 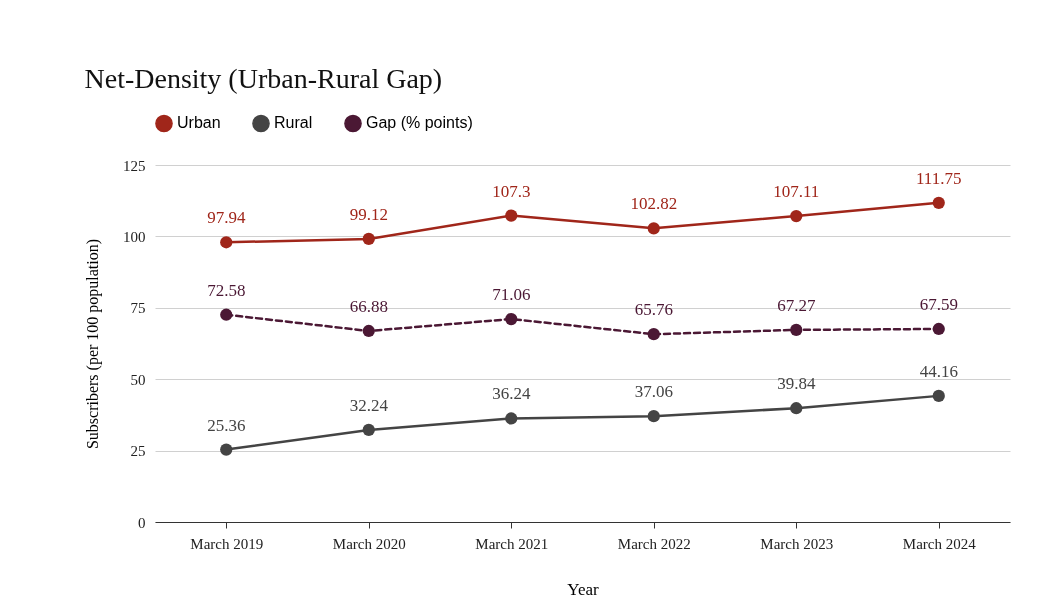 What do you see at coordinates (369, 405) in the screenshot?
I see `data-label: 32.24` at bounding box center [369, 405].